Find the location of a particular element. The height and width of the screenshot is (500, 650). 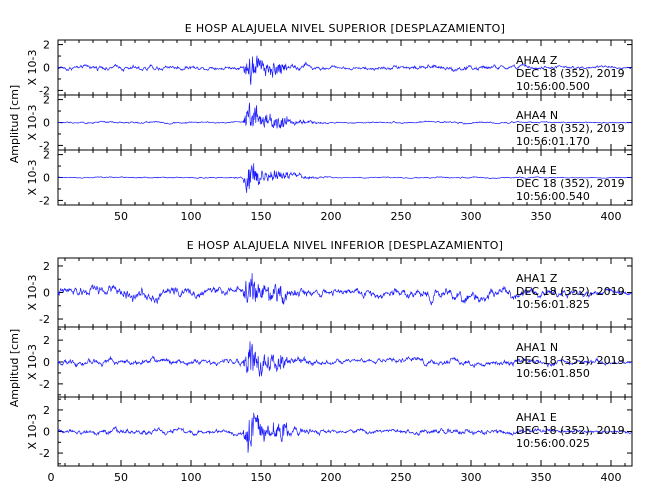

trace-annotation-line: 10:56:00.540 is located at coordinates (553, 196).